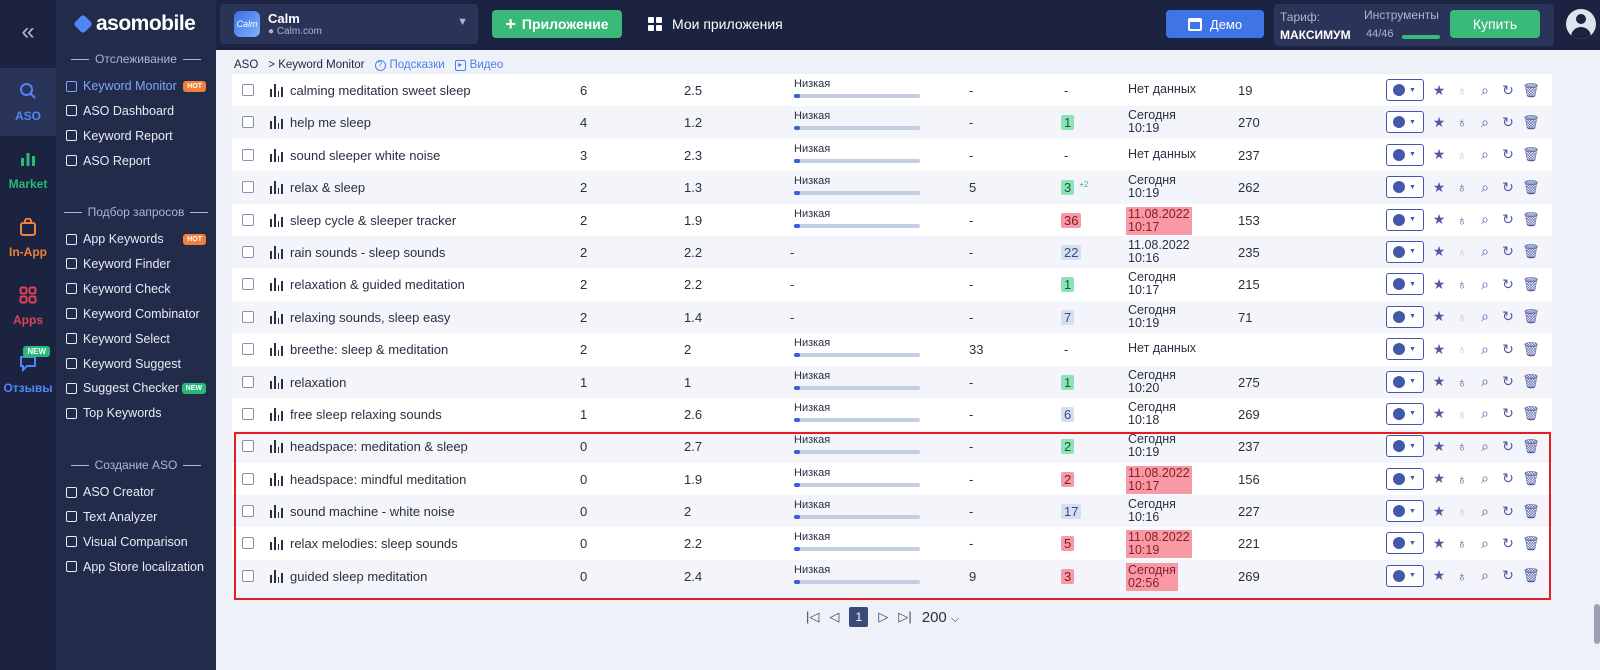 This screenshot has height=670, width=1600. Describe the element at coordinates (1495, 24) in the screenshot. I see `buy-button: Купить` at that location.